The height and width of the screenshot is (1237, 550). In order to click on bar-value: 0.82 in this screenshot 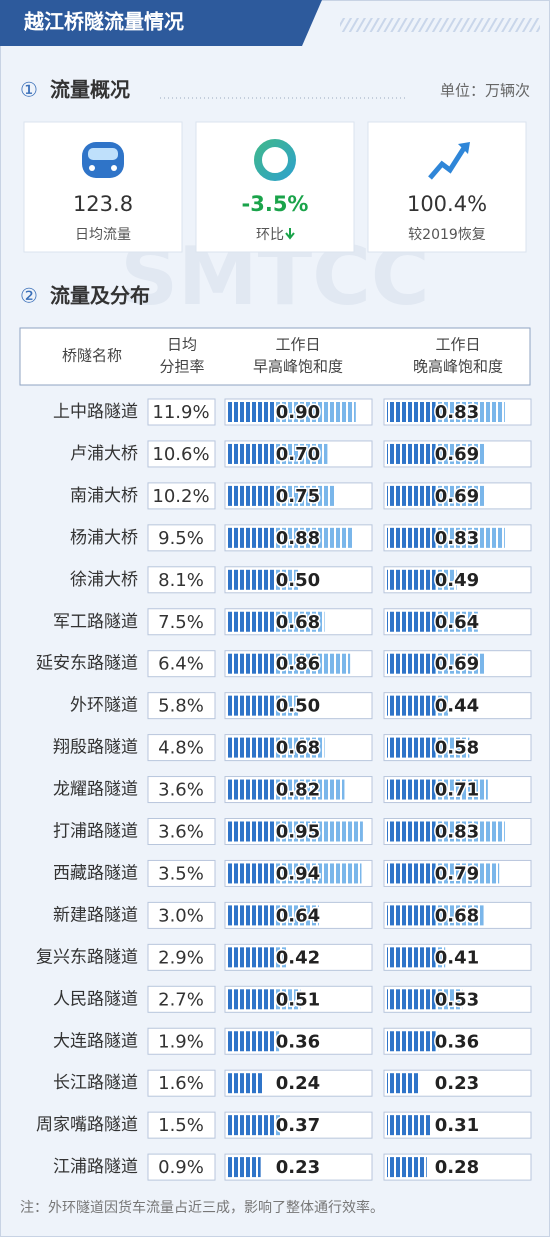, I will do `click(298, 790)`.